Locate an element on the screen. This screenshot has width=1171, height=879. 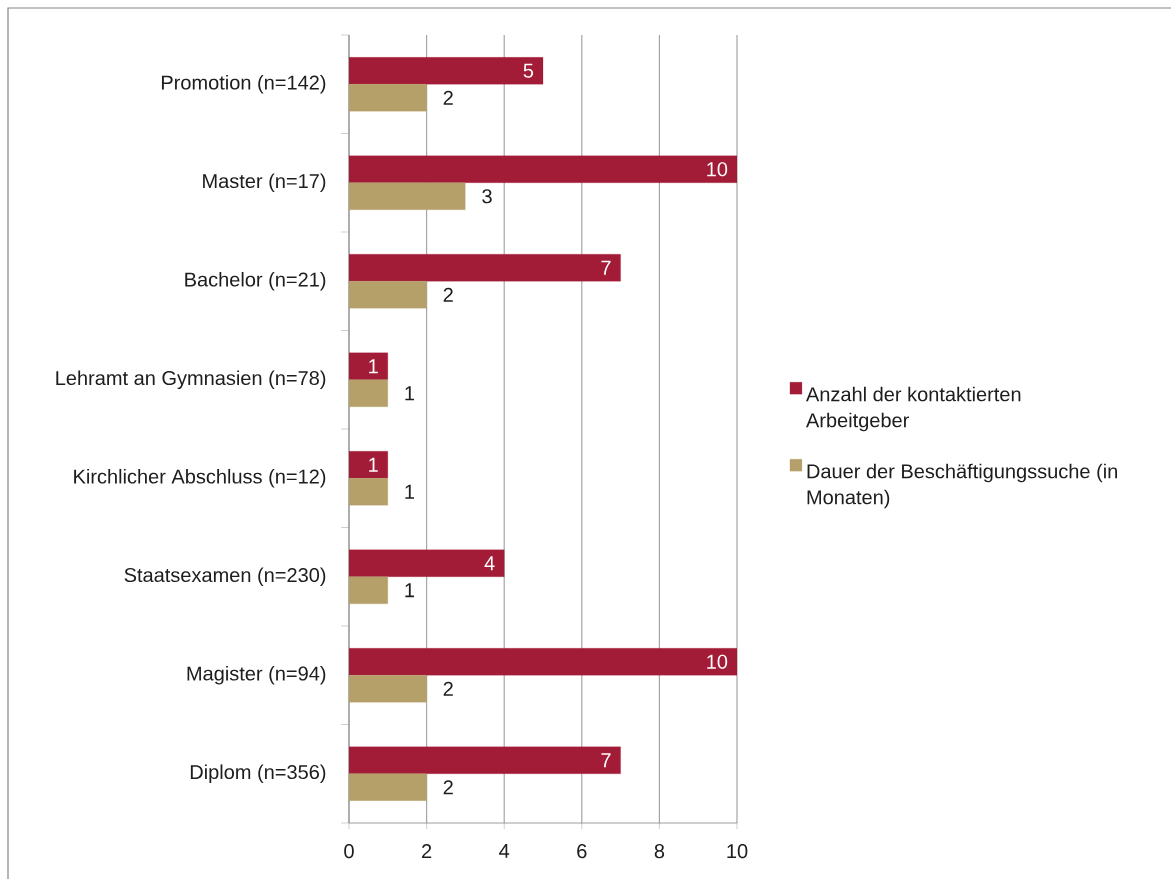
y-tick-label: Diplom (n=356) is located at coordinates (258, 774).